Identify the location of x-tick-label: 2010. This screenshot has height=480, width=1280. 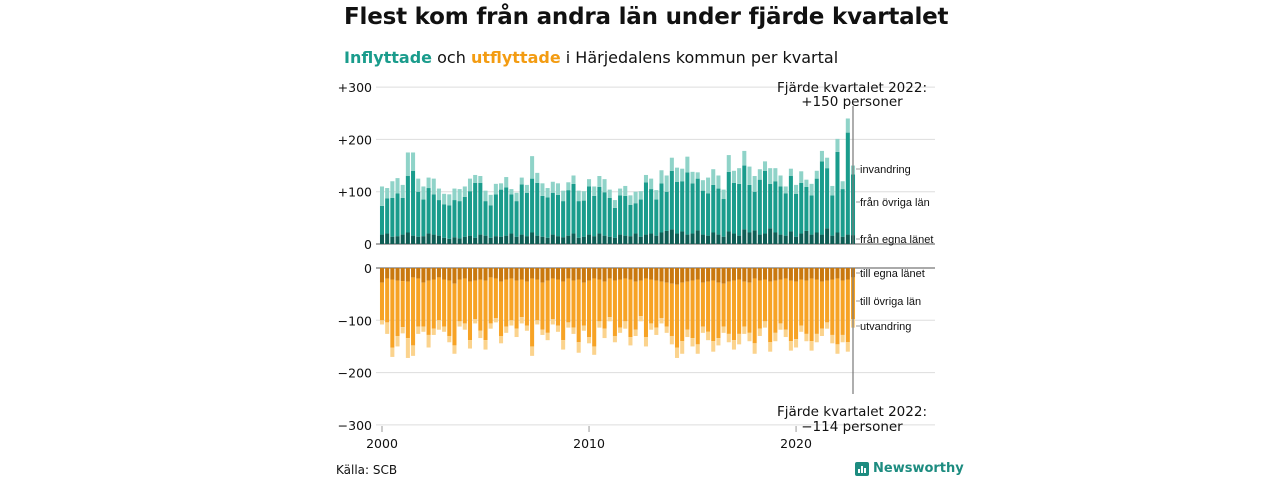
(589, 443).